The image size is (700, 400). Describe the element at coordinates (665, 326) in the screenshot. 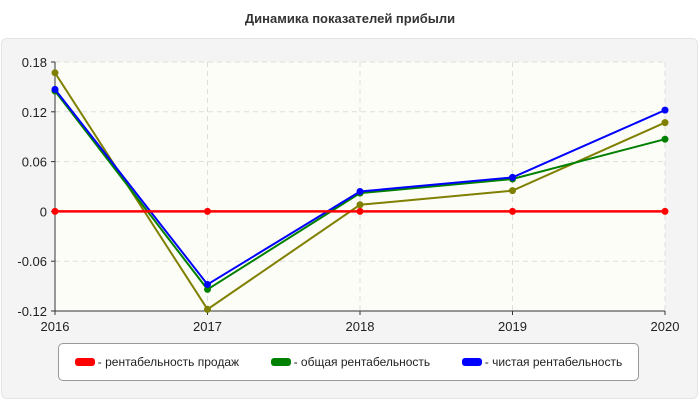

I see `x-tick-label: 2020` at that location.